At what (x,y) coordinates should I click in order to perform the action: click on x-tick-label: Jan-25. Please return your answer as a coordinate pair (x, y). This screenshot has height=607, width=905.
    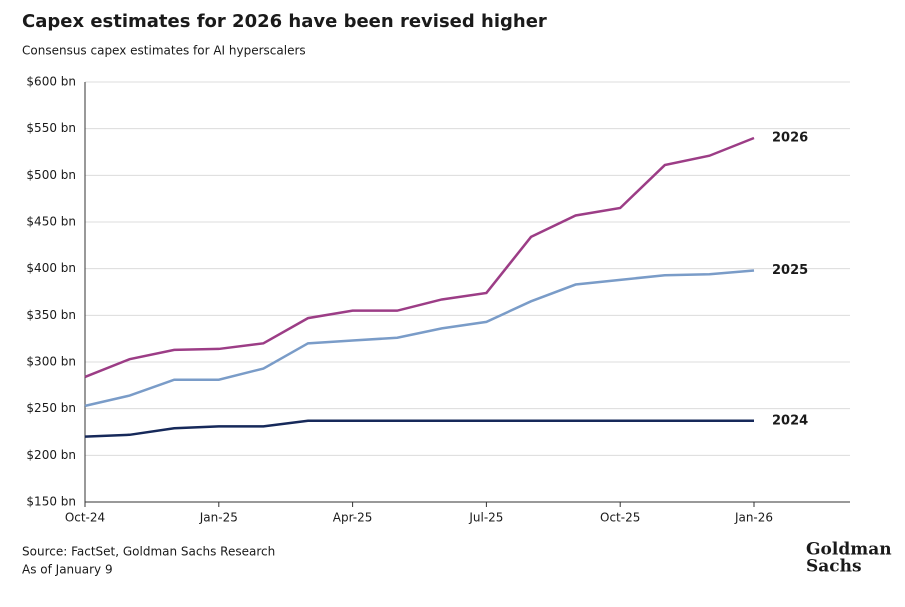
    Looking at the image, I should click on (218, 518).